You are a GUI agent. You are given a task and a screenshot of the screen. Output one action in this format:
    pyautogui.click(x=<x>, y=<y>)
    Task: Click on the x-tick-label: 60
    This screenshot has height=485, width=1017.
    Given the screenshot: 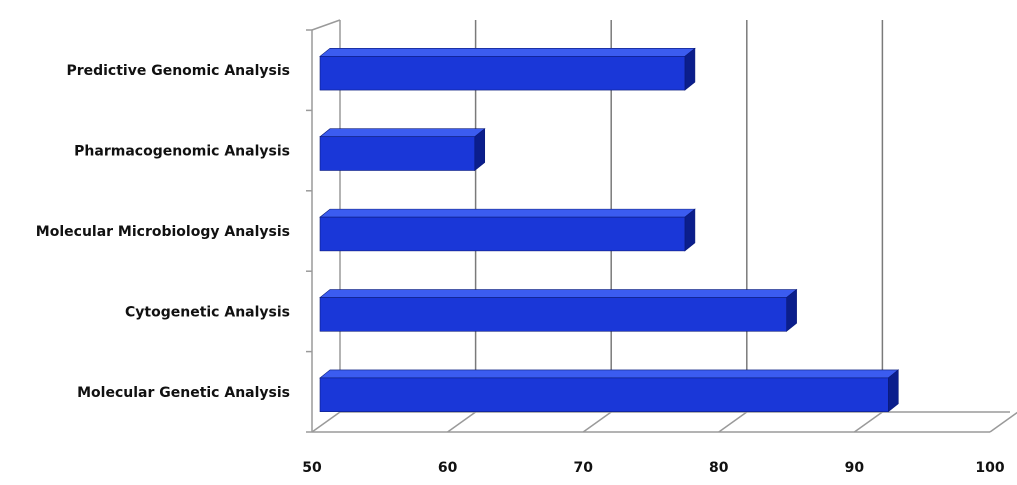 What is the action you would take?
    pyautogui.click(x=448, y=468)
    